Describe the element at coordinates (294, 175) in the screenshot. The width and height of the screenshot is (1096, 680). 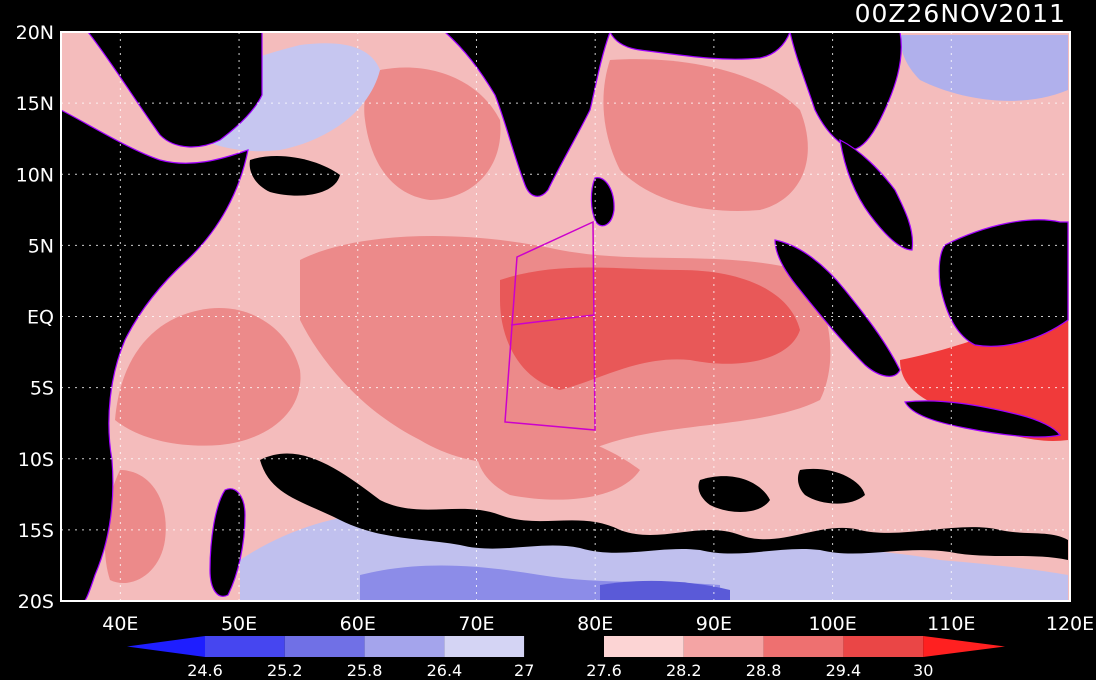
I see `band-27-northwest` at that location.